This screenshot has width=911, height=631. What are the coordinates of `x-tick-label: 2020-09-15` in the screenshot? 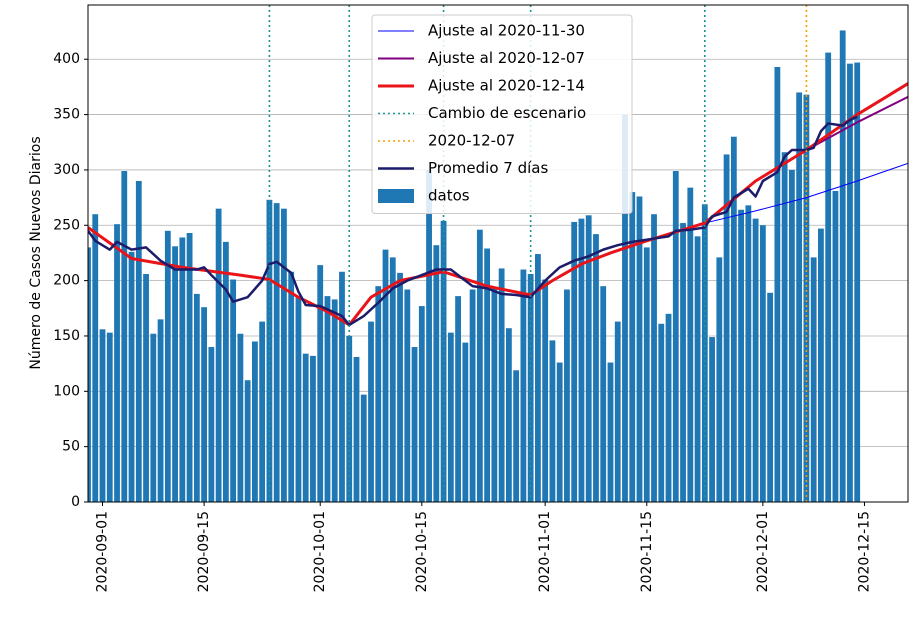 It's located at (204, 551).